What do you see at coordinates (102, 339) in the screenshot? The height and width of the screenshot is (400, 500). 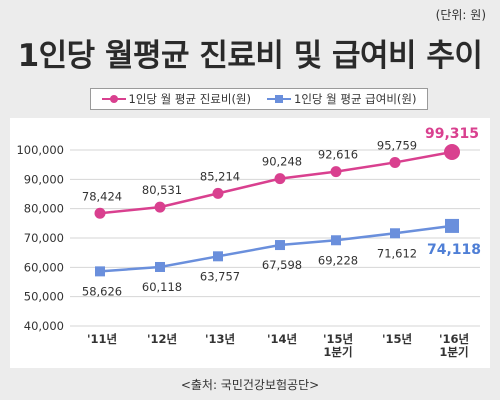 I see `x-tick-label: '11년` at bounding box center [102, 339].